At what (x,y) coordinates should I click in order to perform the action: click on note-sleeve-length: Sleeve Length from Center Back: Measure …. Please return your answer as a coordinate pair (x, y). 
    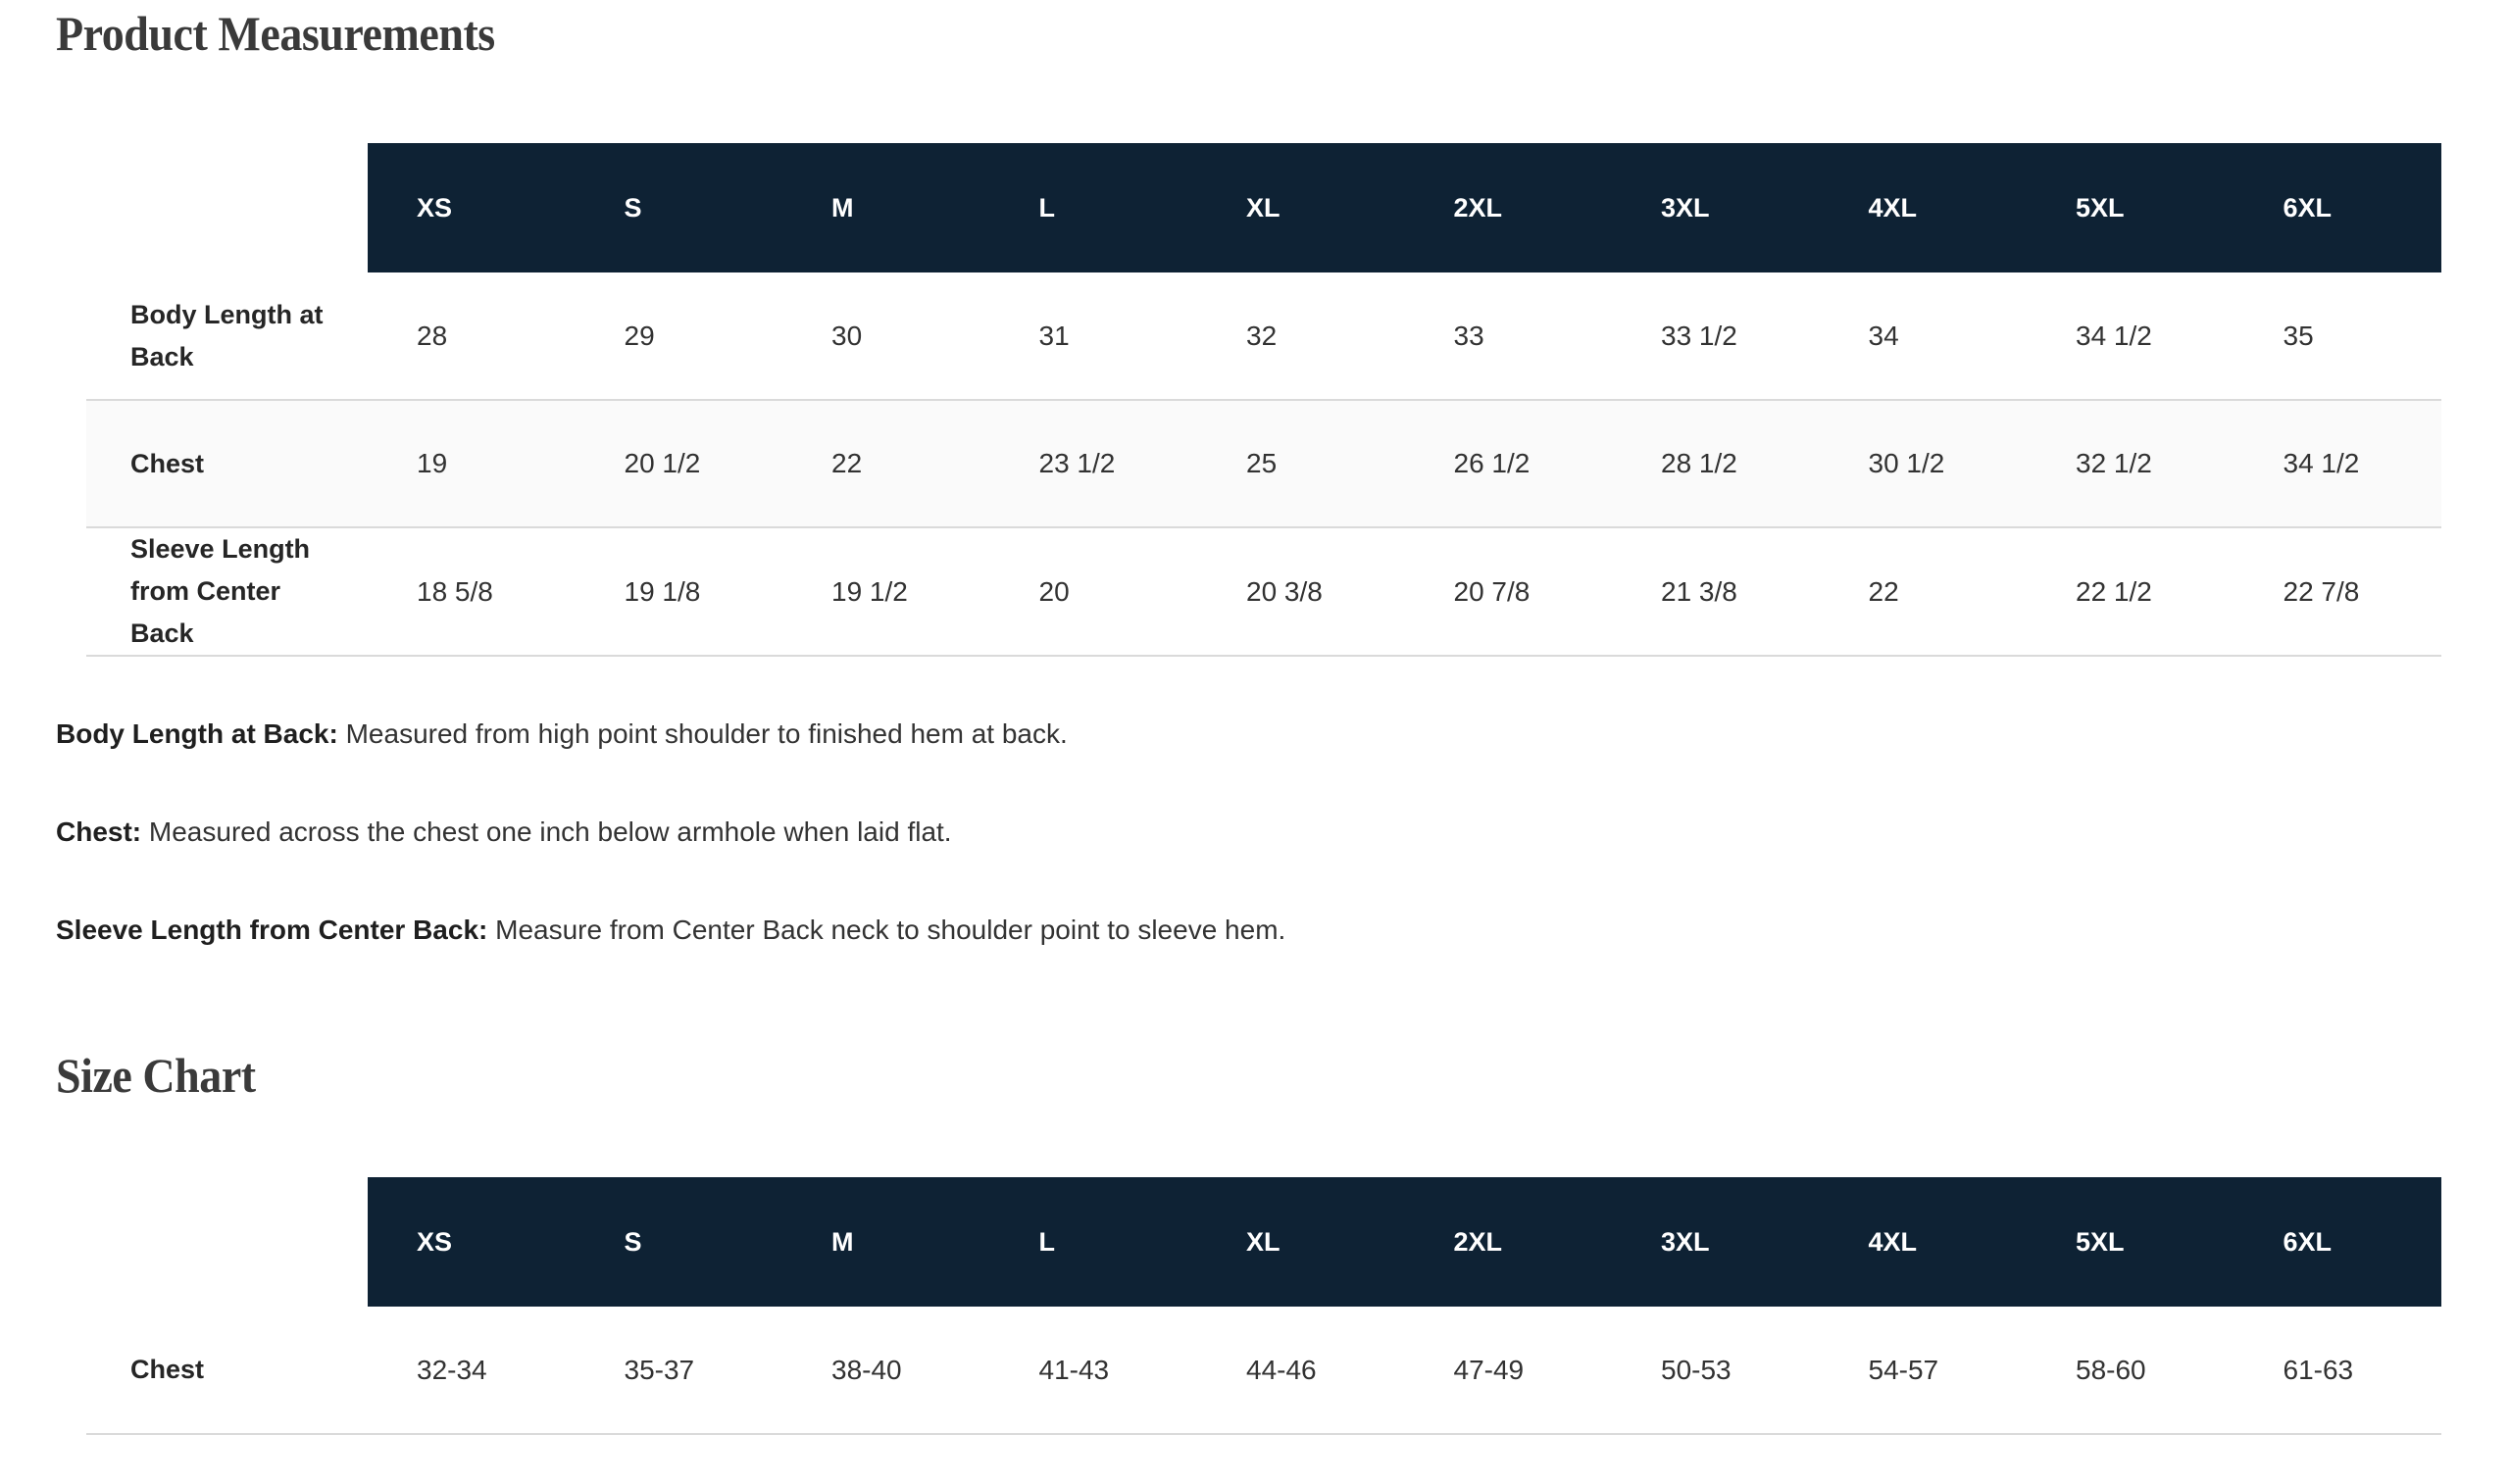
    Looking at the image, I should click on (1283, 930).